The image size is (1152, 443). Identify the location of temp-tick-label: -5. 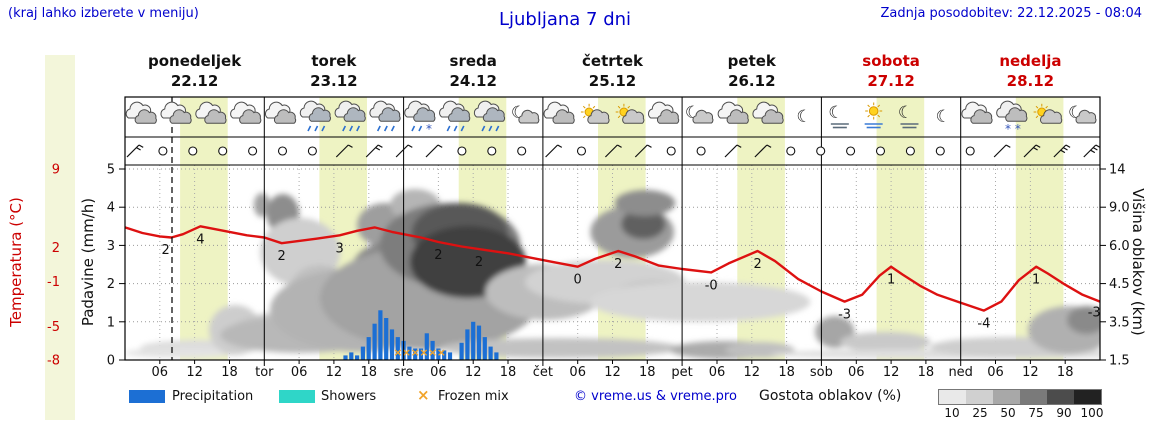
(53, 327).